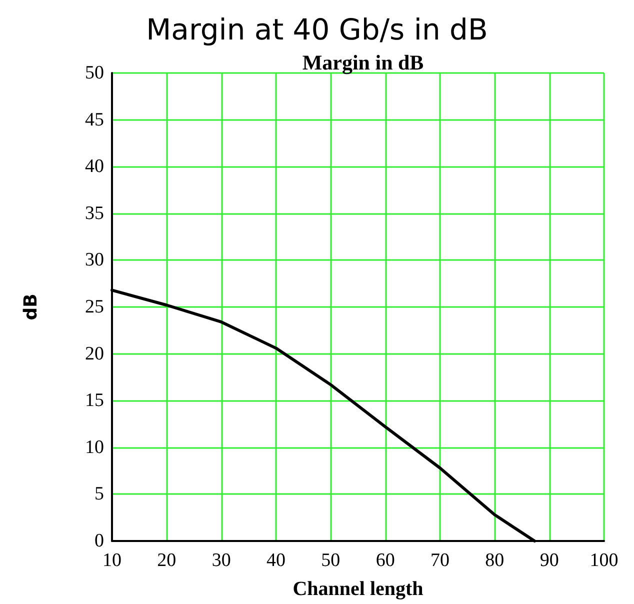 This screenshot has width=634, height=604. What do you see at coordinates (317, 29) in the screenshot?
I see `chart-title: Margin at 40 Gb/s in dB` at bounding box center [317, 29].